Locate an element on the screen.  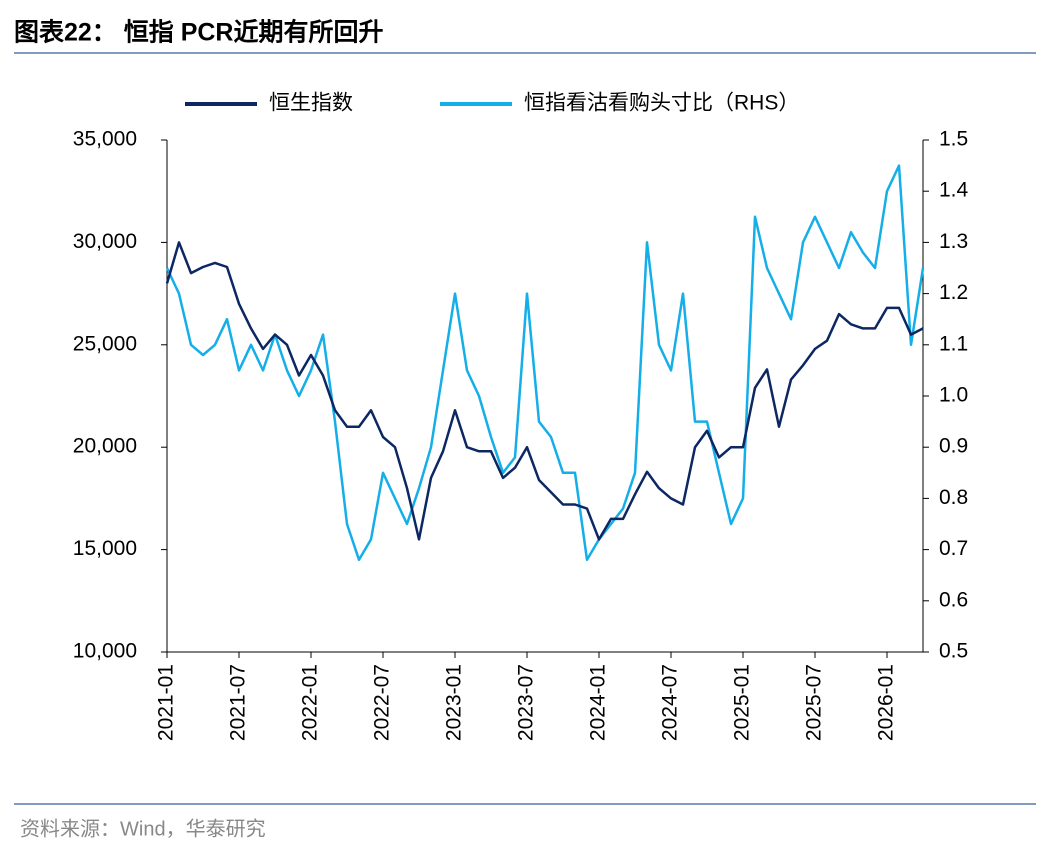
chart-title: 图表22： 恒指 PCR近期有所回升 is located at coordinates (198, 33).